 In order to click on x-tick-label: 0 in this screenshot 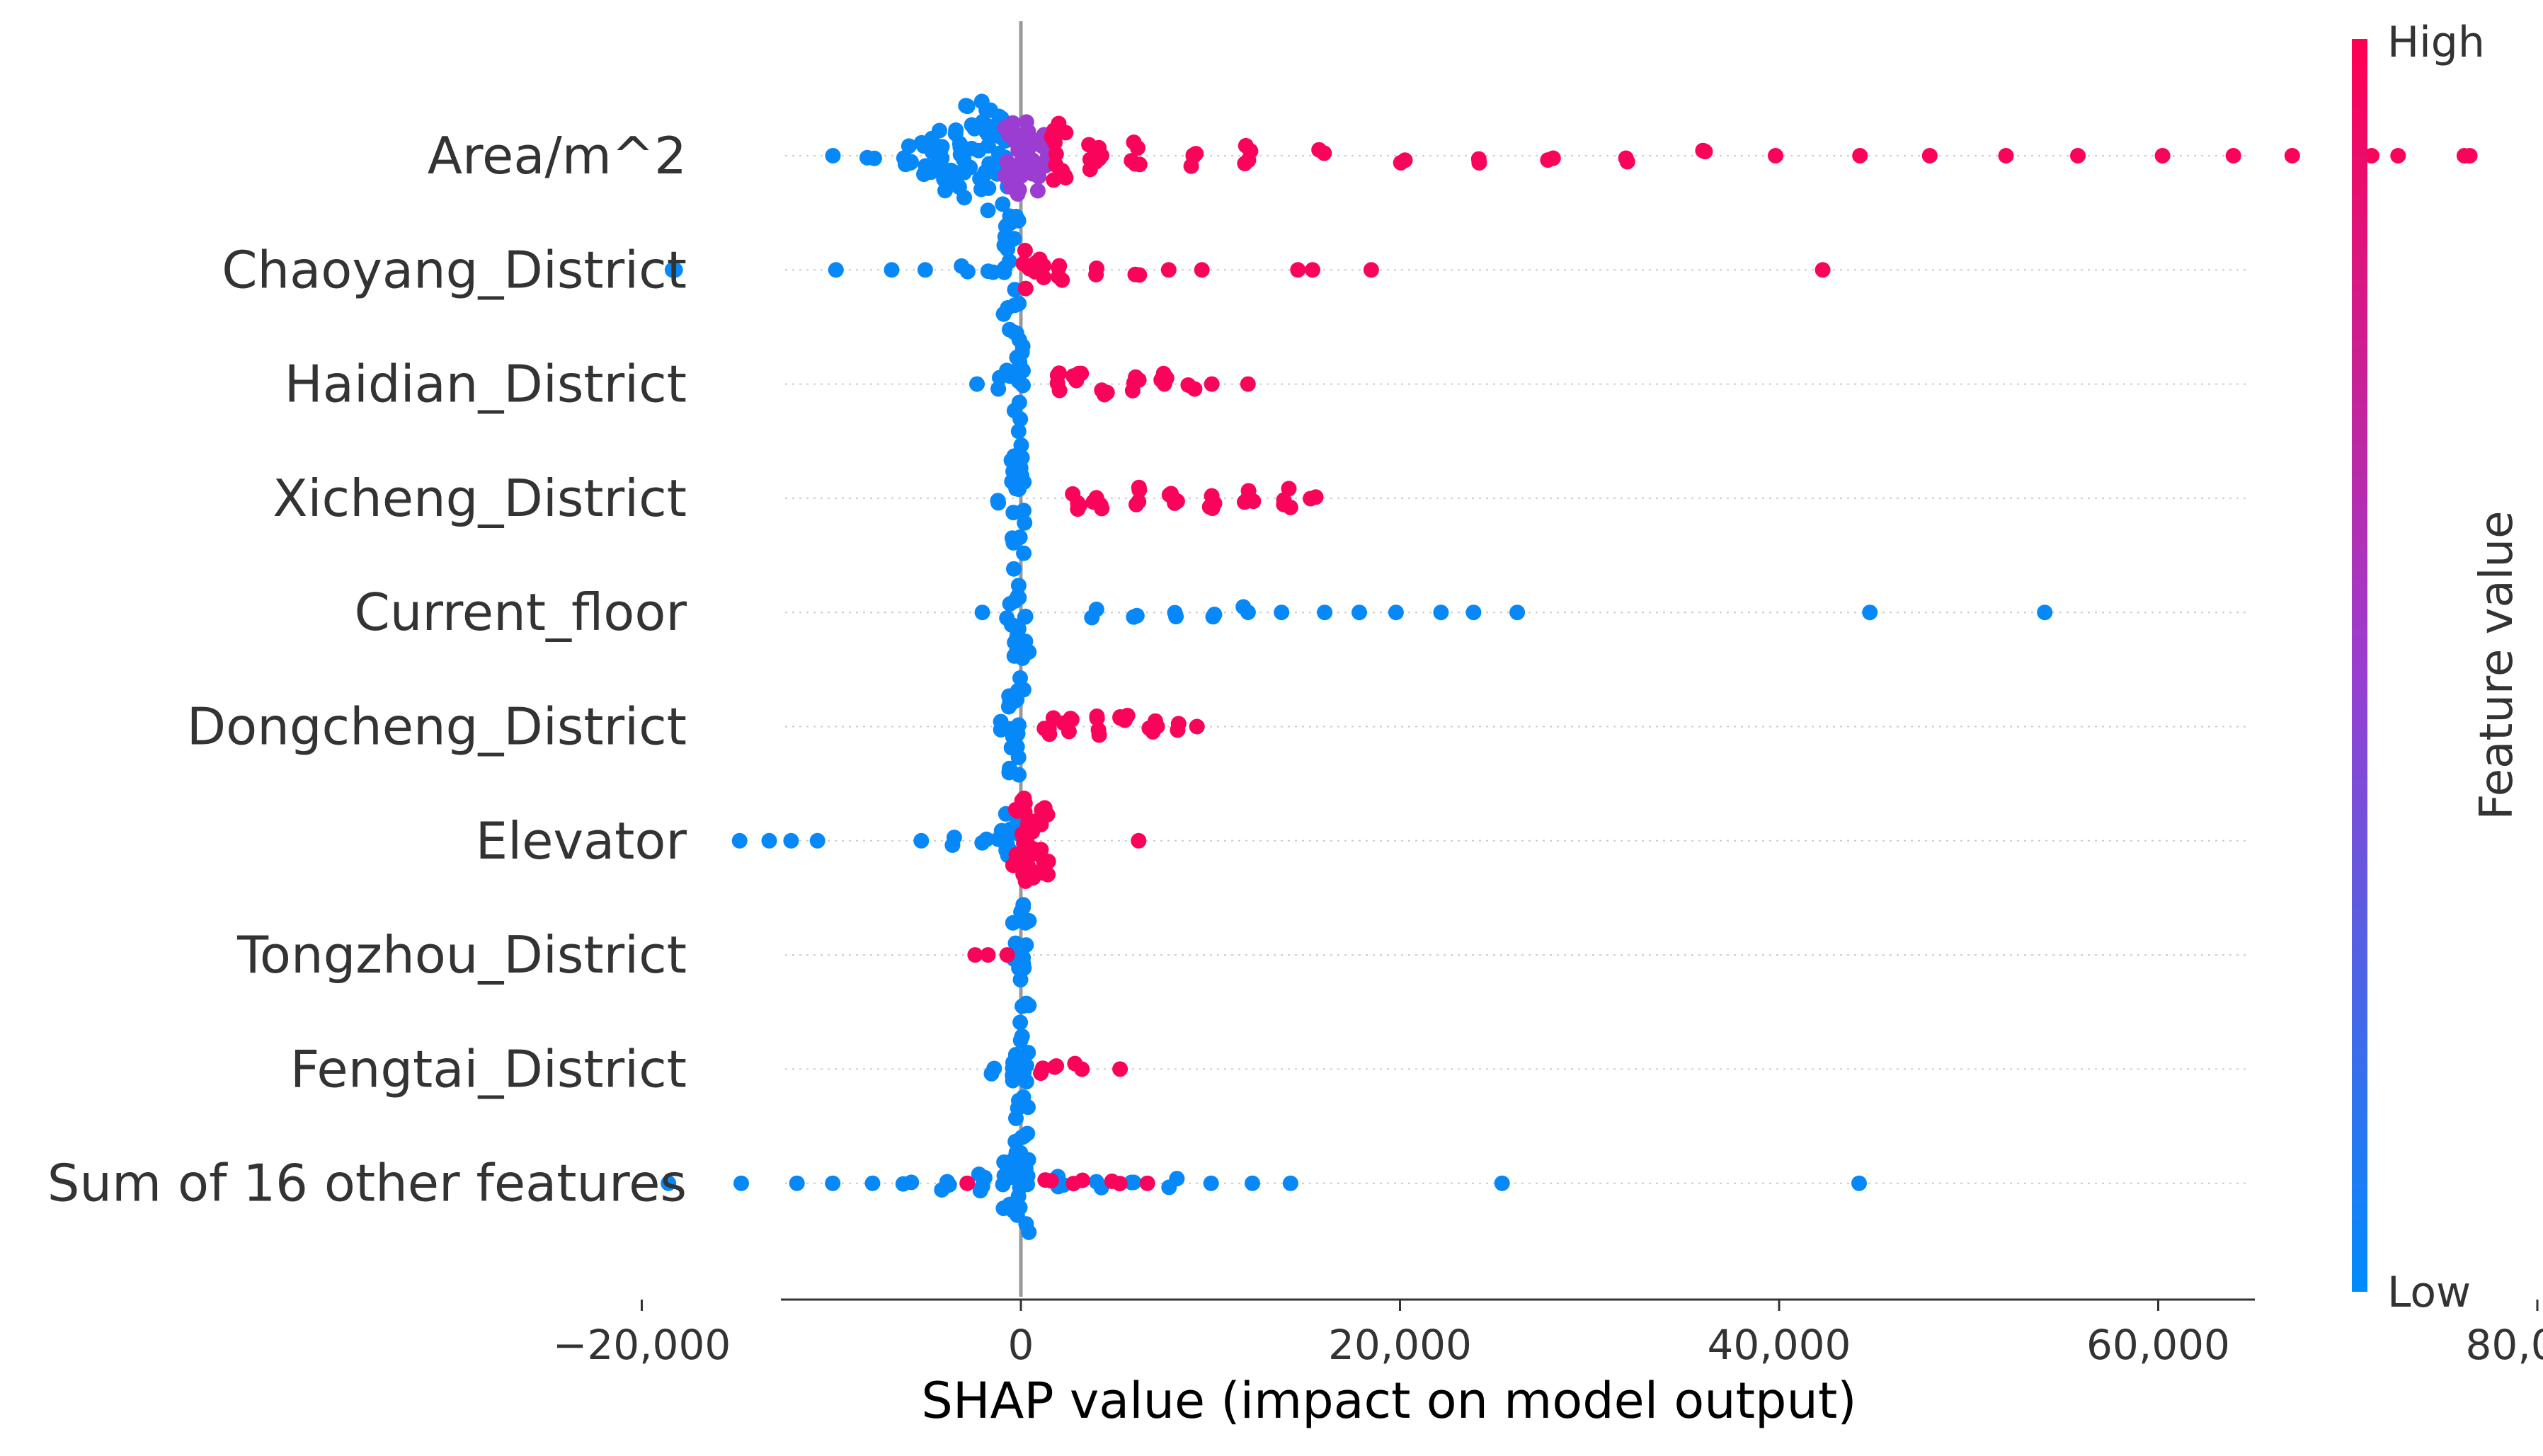, I will do `click(1021, 1345)`.